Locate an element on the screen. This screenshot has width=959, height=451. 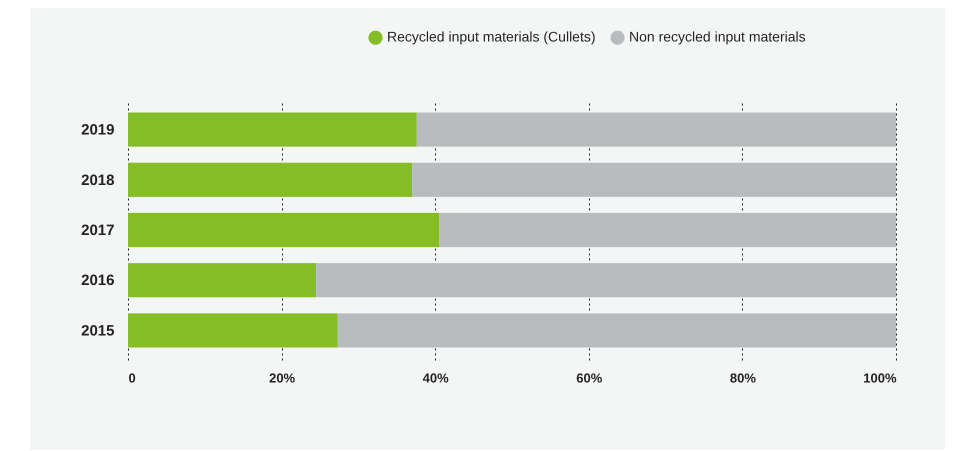
legend-label: Recycled input materials (Cullets) is located at coordinates (491, 36).